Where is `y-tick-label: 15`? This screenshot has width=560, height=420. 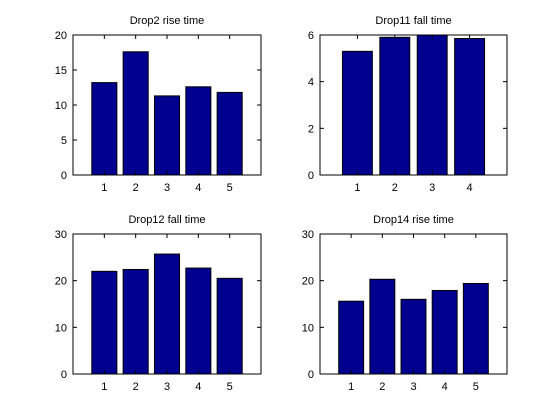
y-tick-label: 15 is located at coordinates (61, 71).